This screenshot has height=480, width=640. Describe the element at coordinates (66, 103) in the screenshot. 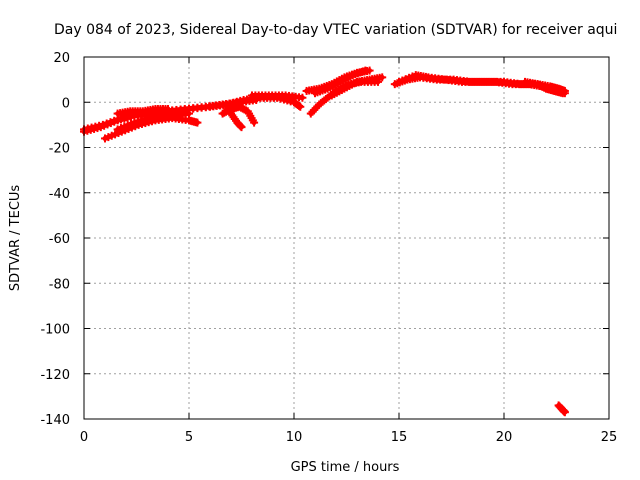

I see `y-tick-label: 0` at that location.